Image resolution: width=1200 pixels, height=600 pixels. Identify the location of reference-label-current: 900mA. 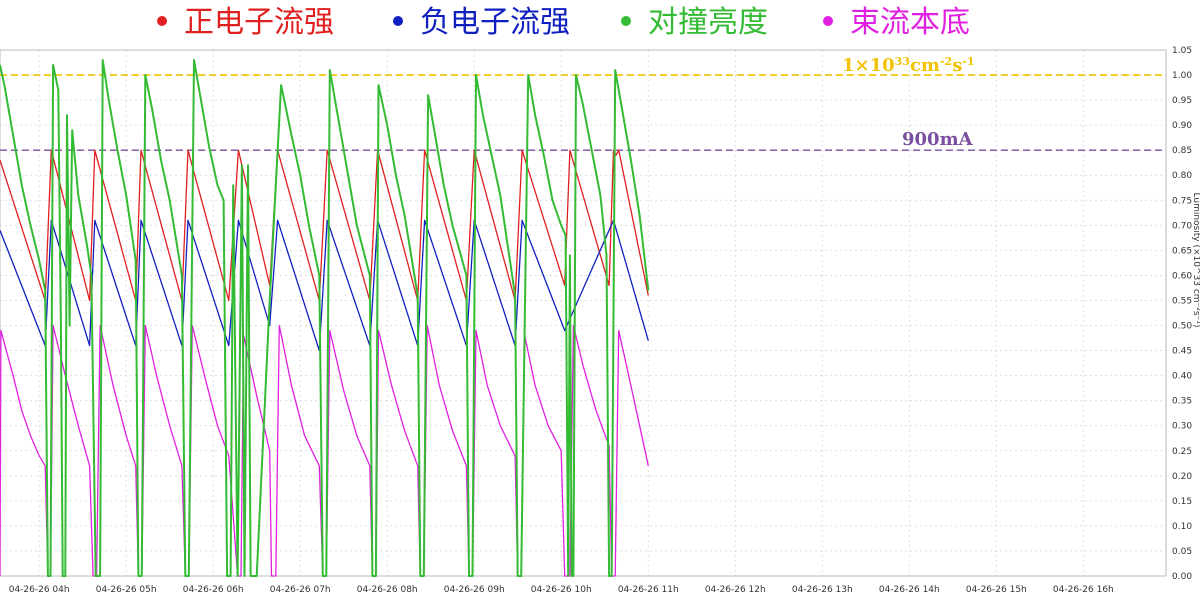
(938, 139).